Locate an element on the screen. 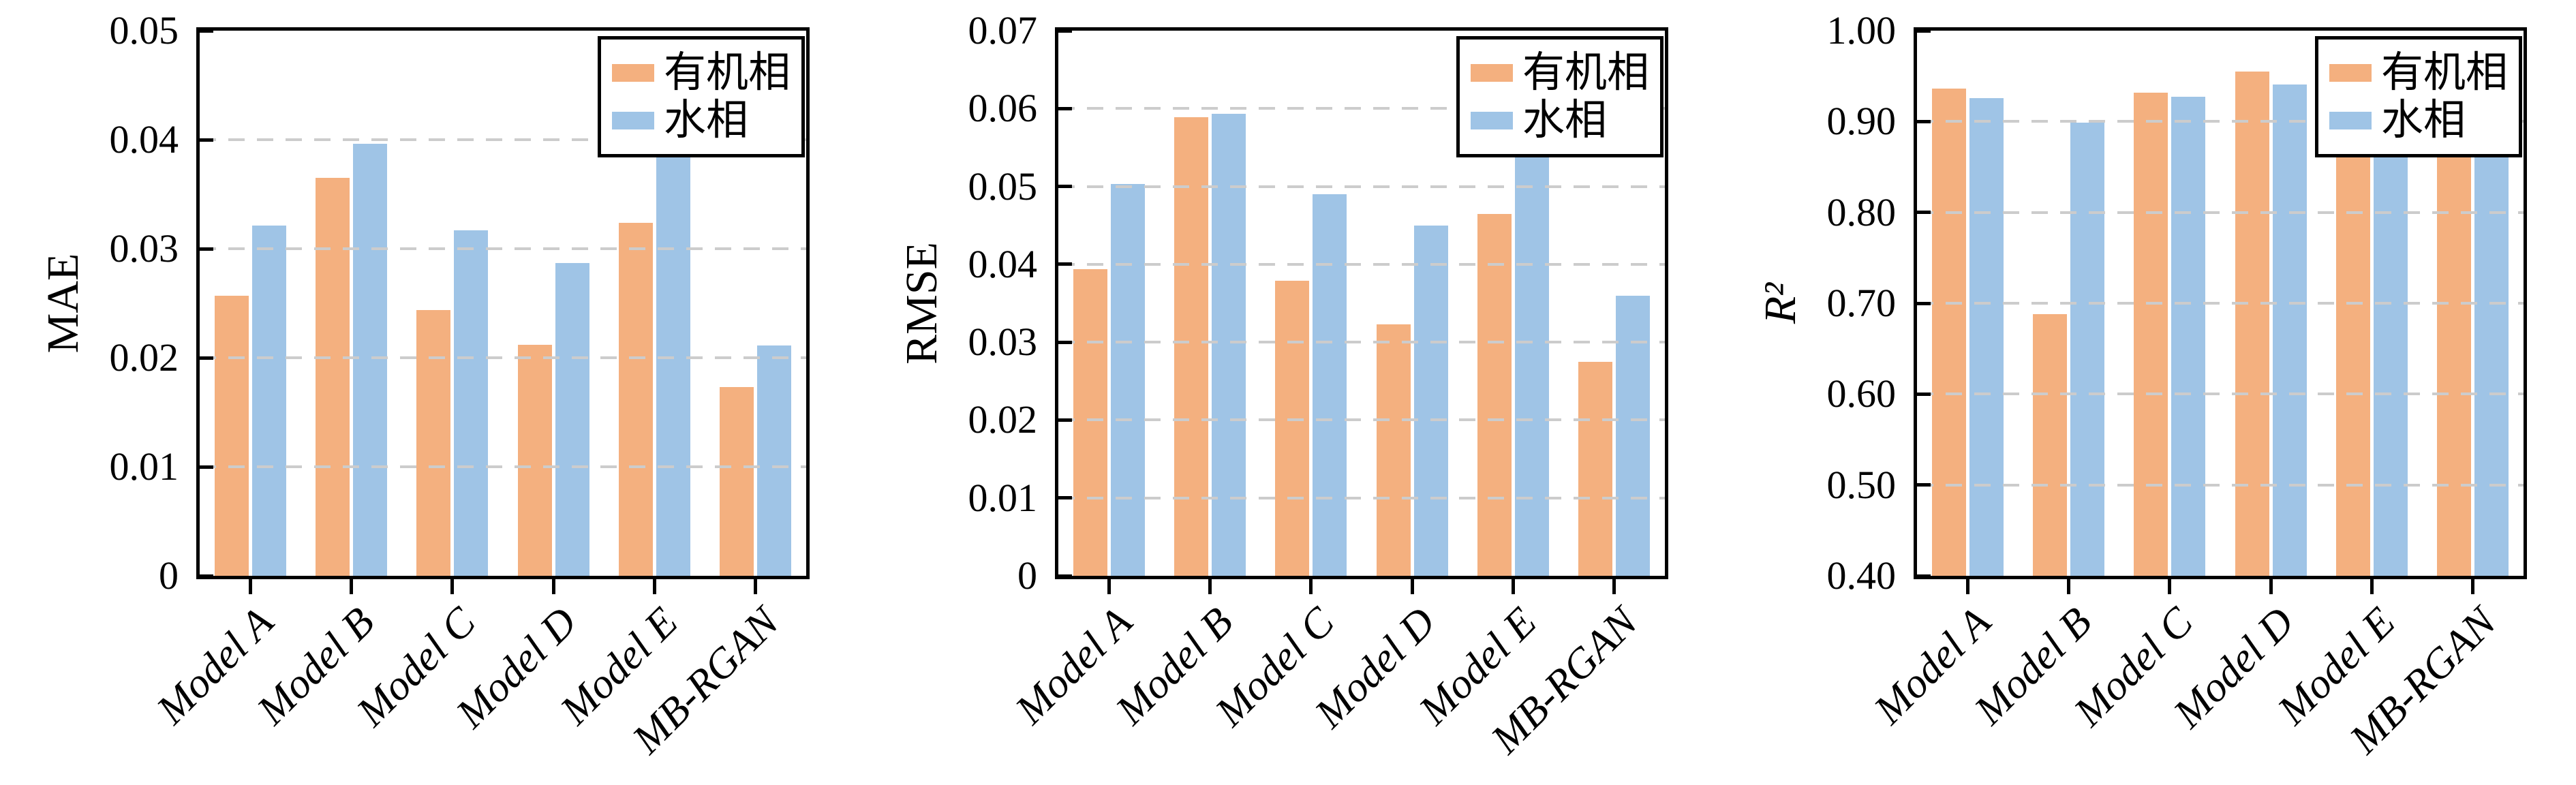 The height and width of the screenshot is (785, 2576). legend-rmse: 有机相 水相 is located at coordinates (1559, 96).